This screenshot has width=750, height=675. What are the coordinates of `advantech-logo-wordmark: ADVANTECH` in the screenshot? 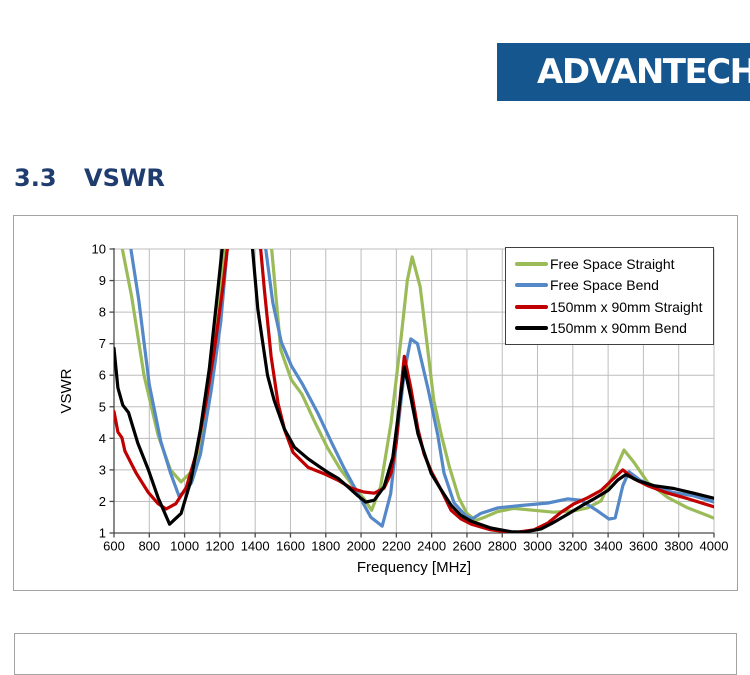 It's located at (643, 72).